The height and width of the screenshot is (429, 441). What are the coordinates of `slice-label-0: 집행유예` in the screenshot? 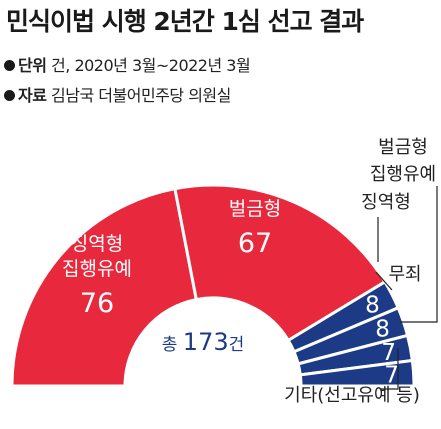 It's located at (97, 269).